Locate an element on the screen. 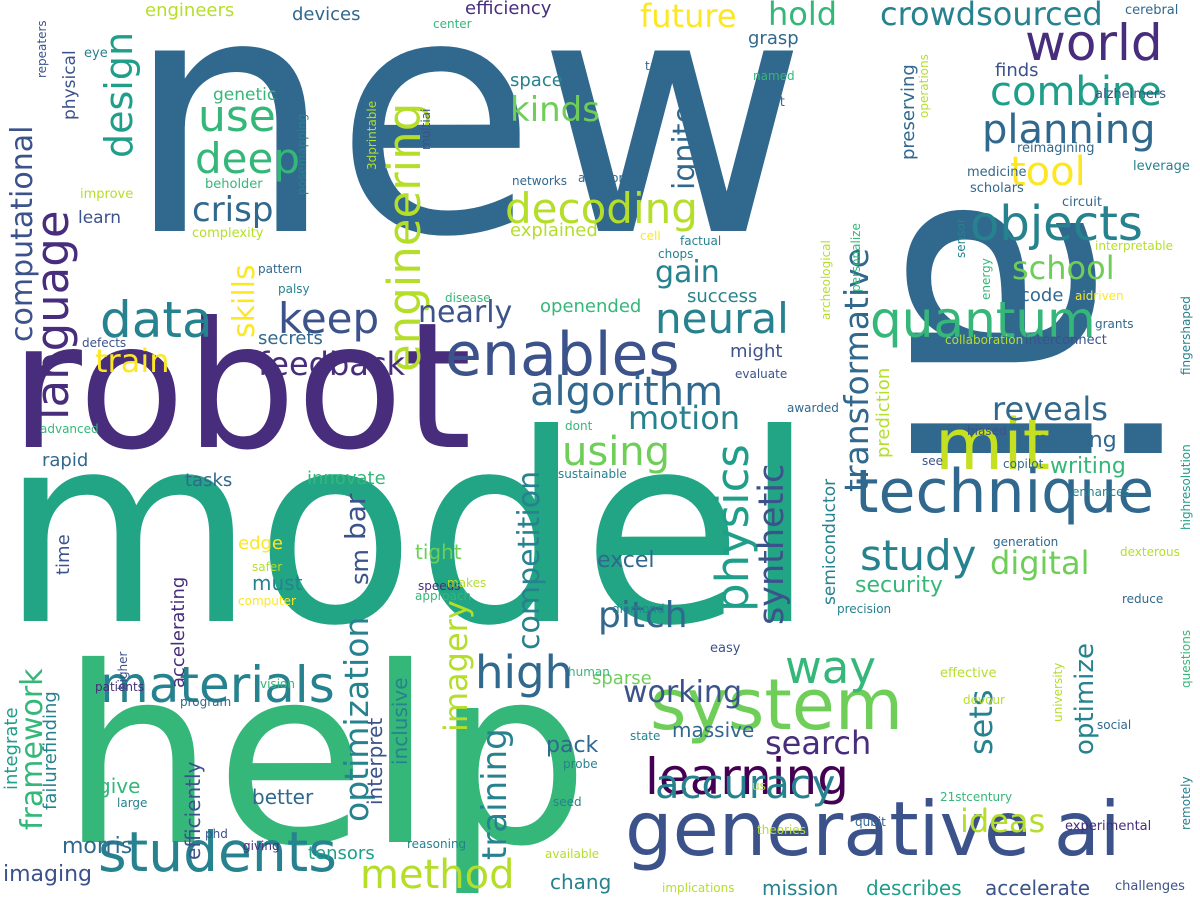  word-medicine: medicine is located at coordinates (997, 172).